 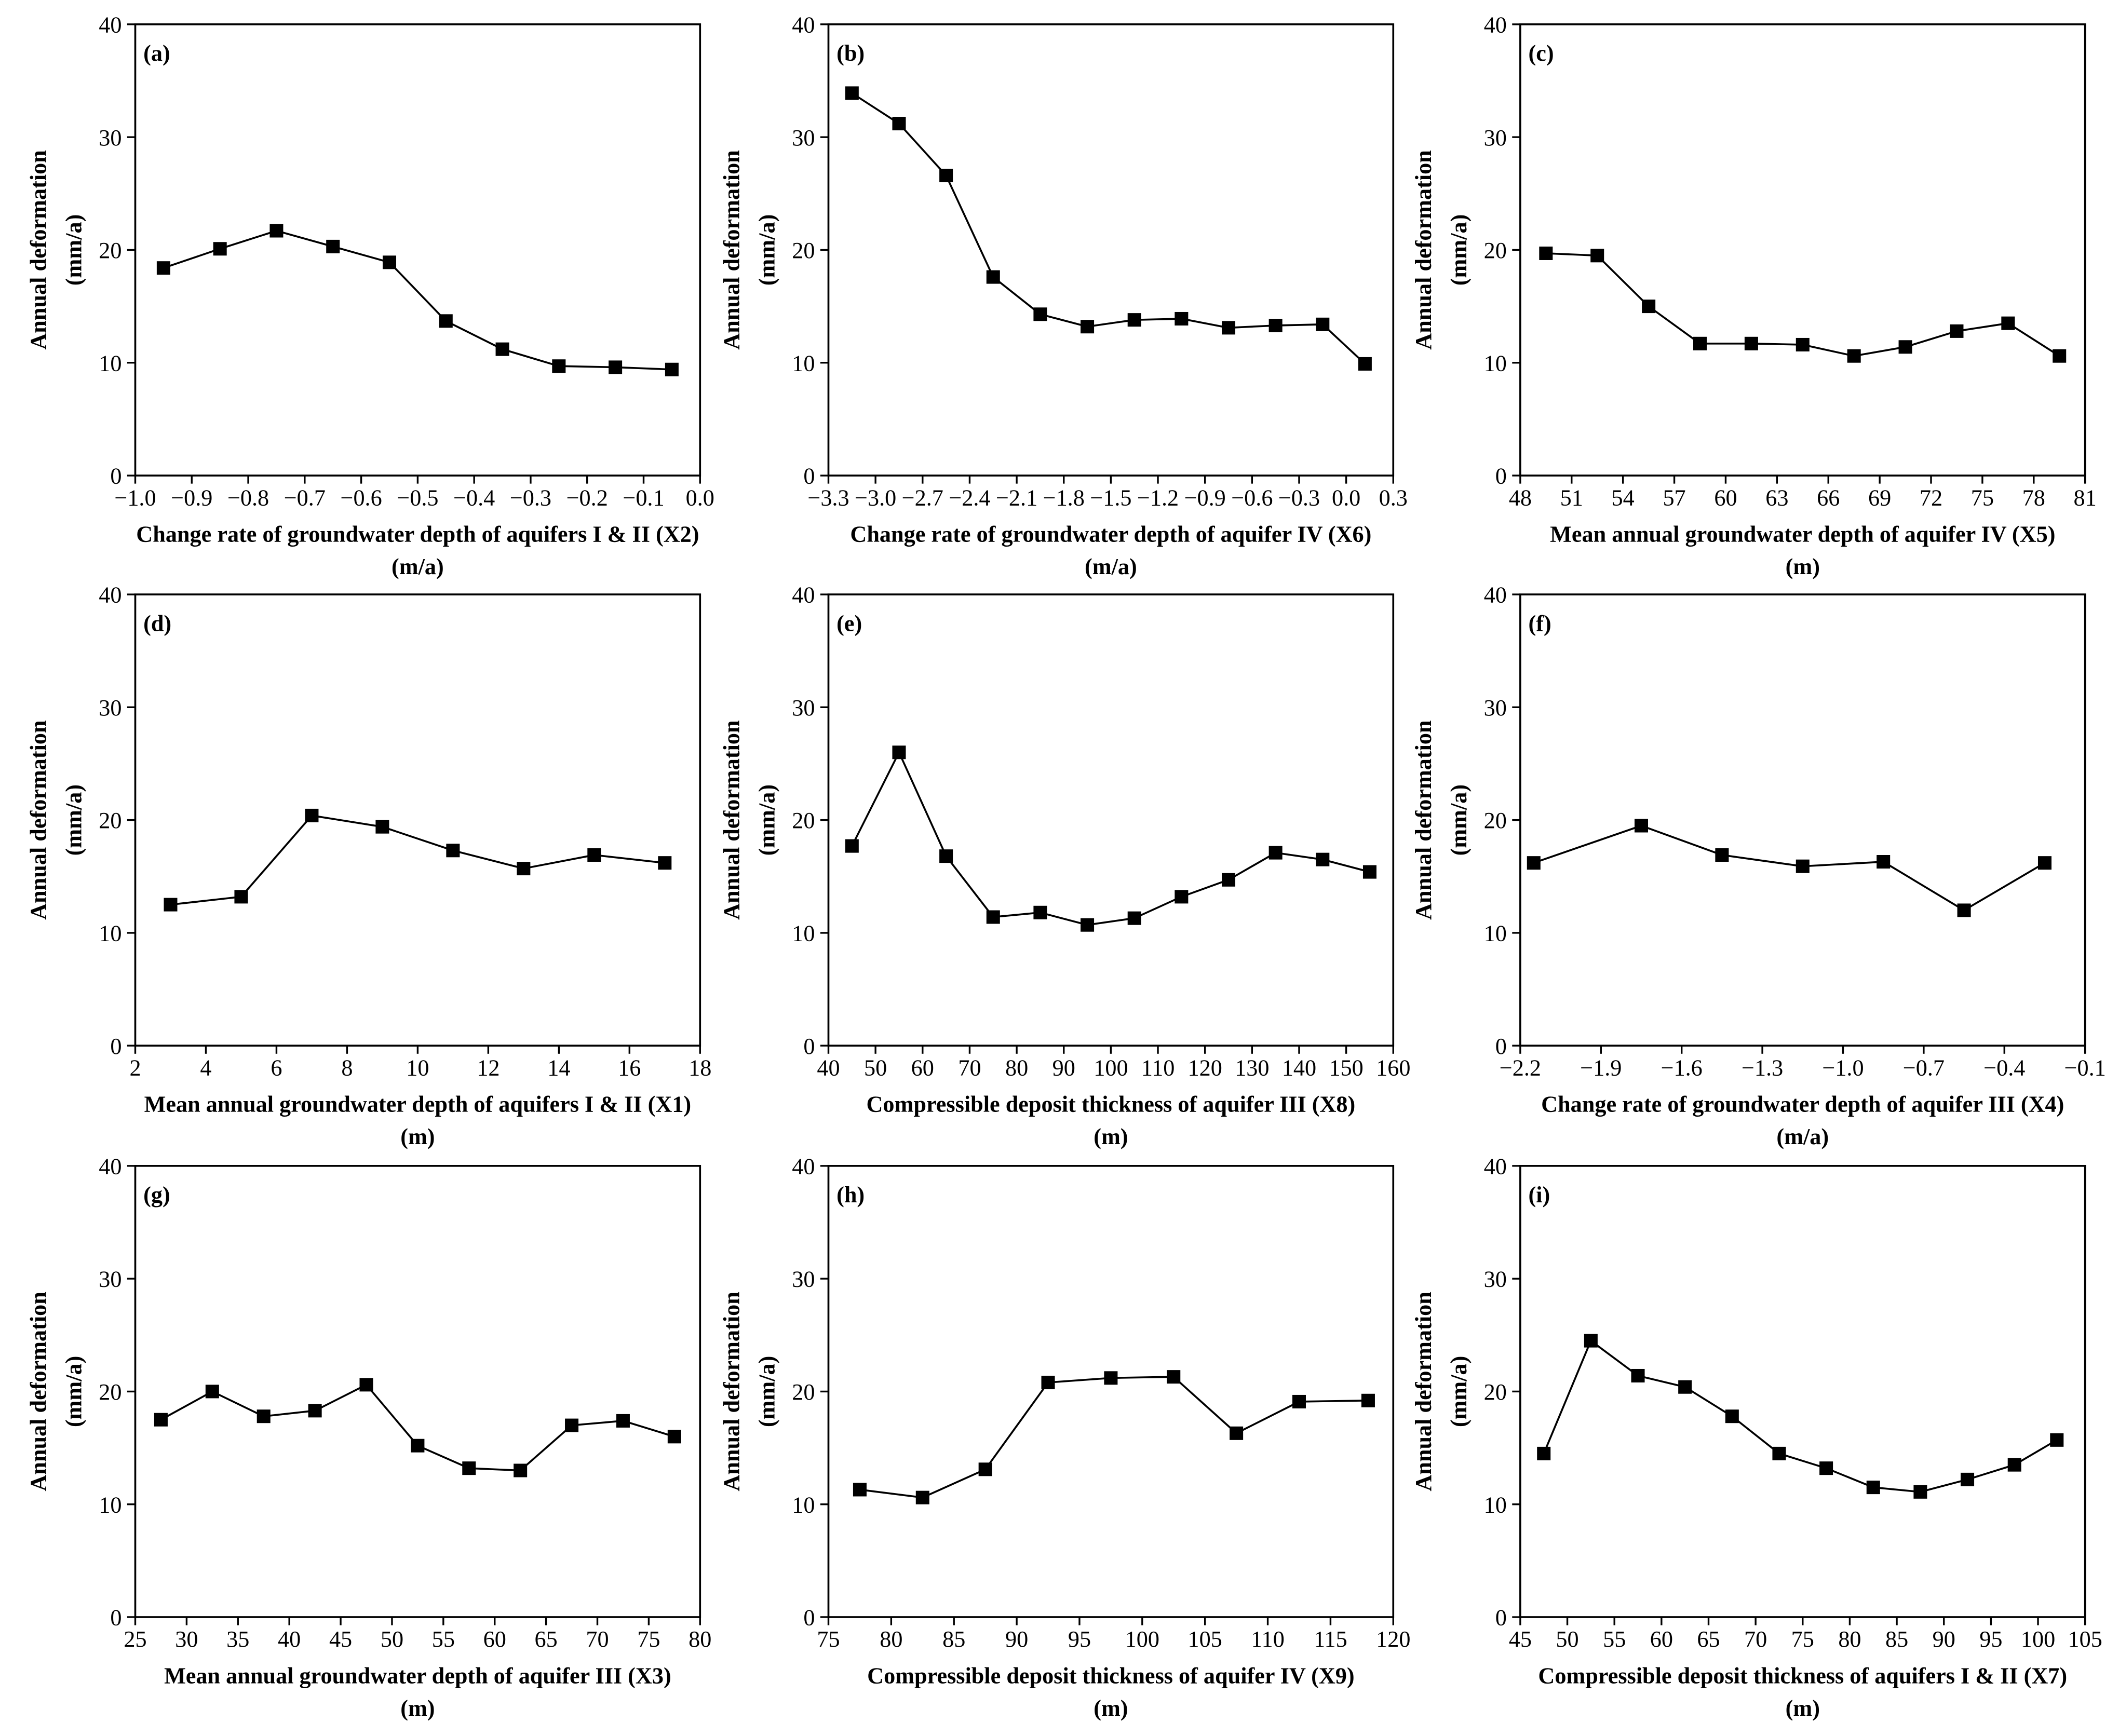 I want to click on x-tick-label: 90, so click(x=1016, y=1639).